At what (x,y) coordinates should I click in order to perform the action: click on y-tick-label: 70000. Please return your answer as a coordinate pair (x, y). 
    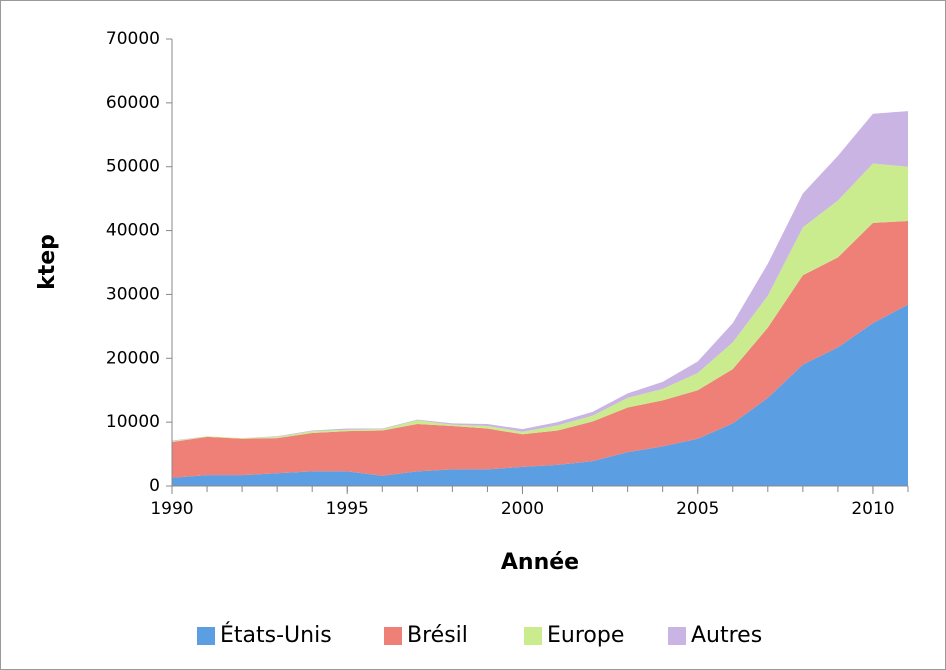
    Looking at the image, I should click on (133, 39).